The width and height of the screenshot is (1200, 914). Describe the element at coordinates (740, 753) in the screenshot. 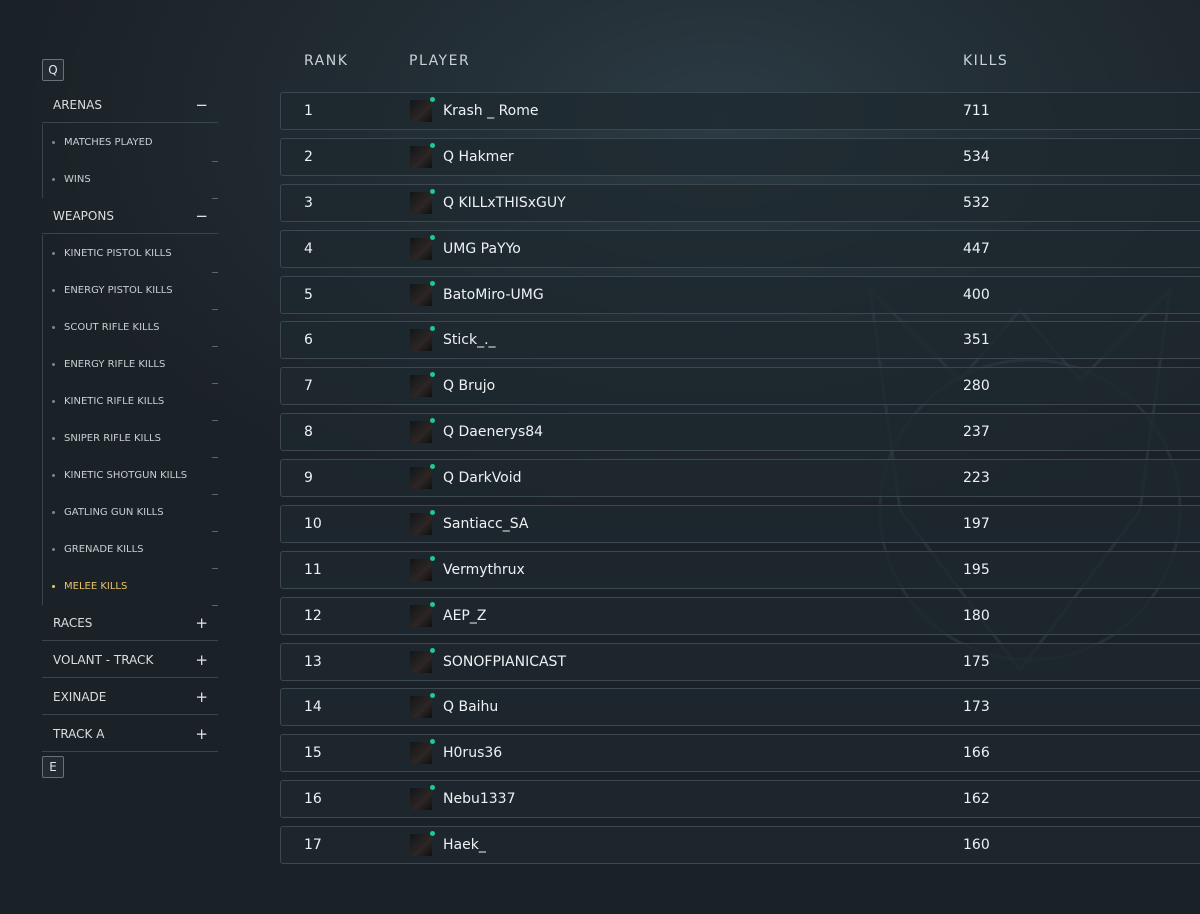

I see `leaderboard-row: 15 H0rus36 166` at that location.